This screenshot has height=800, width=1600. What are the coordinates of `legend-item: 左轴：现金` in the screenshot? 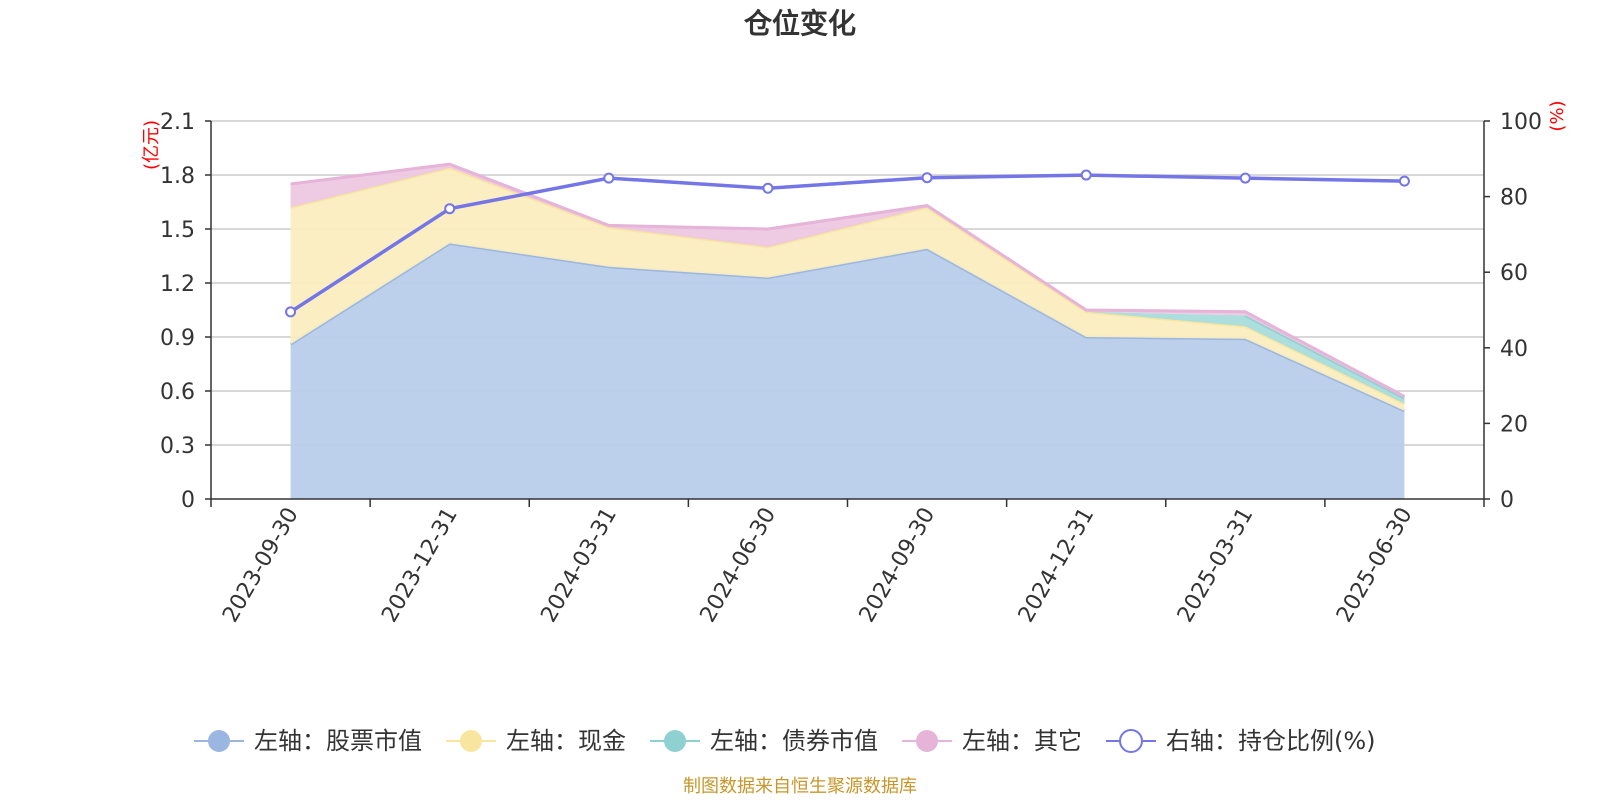 It's located at (536, 741).